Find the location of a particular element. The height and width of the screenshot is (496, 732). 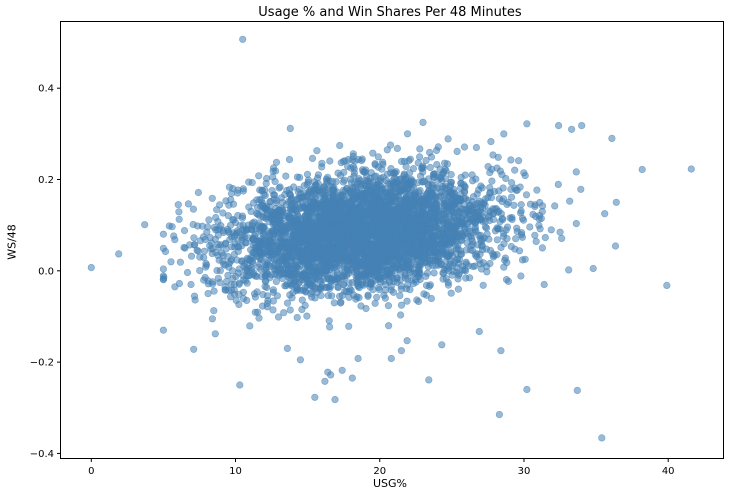

x-axis-ticks: 0 10 20 30 40 is located at coordinates (381, 467).